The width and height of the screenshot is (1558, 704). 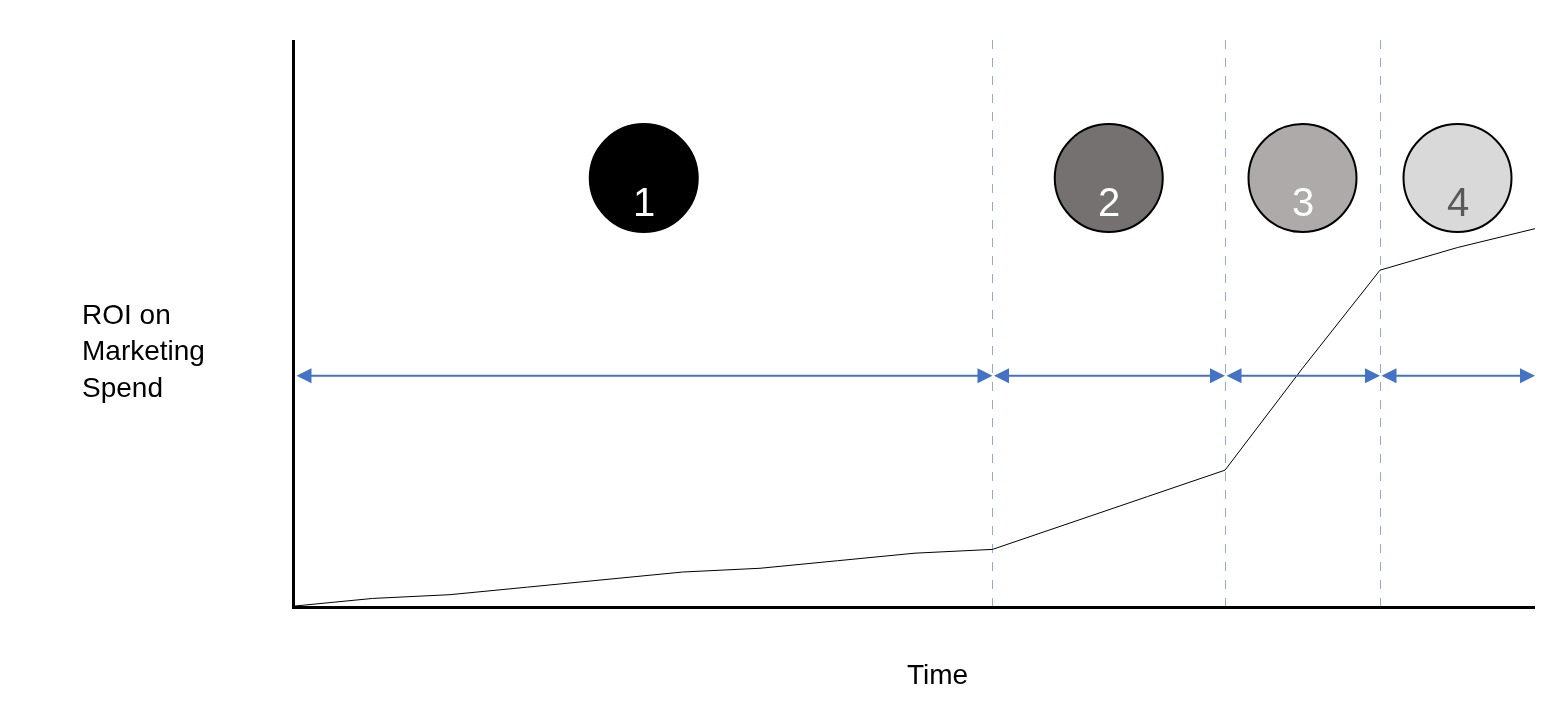 I want to click on y-axis-title: ROI on Marketing Spend, so click(x=143, y=351).